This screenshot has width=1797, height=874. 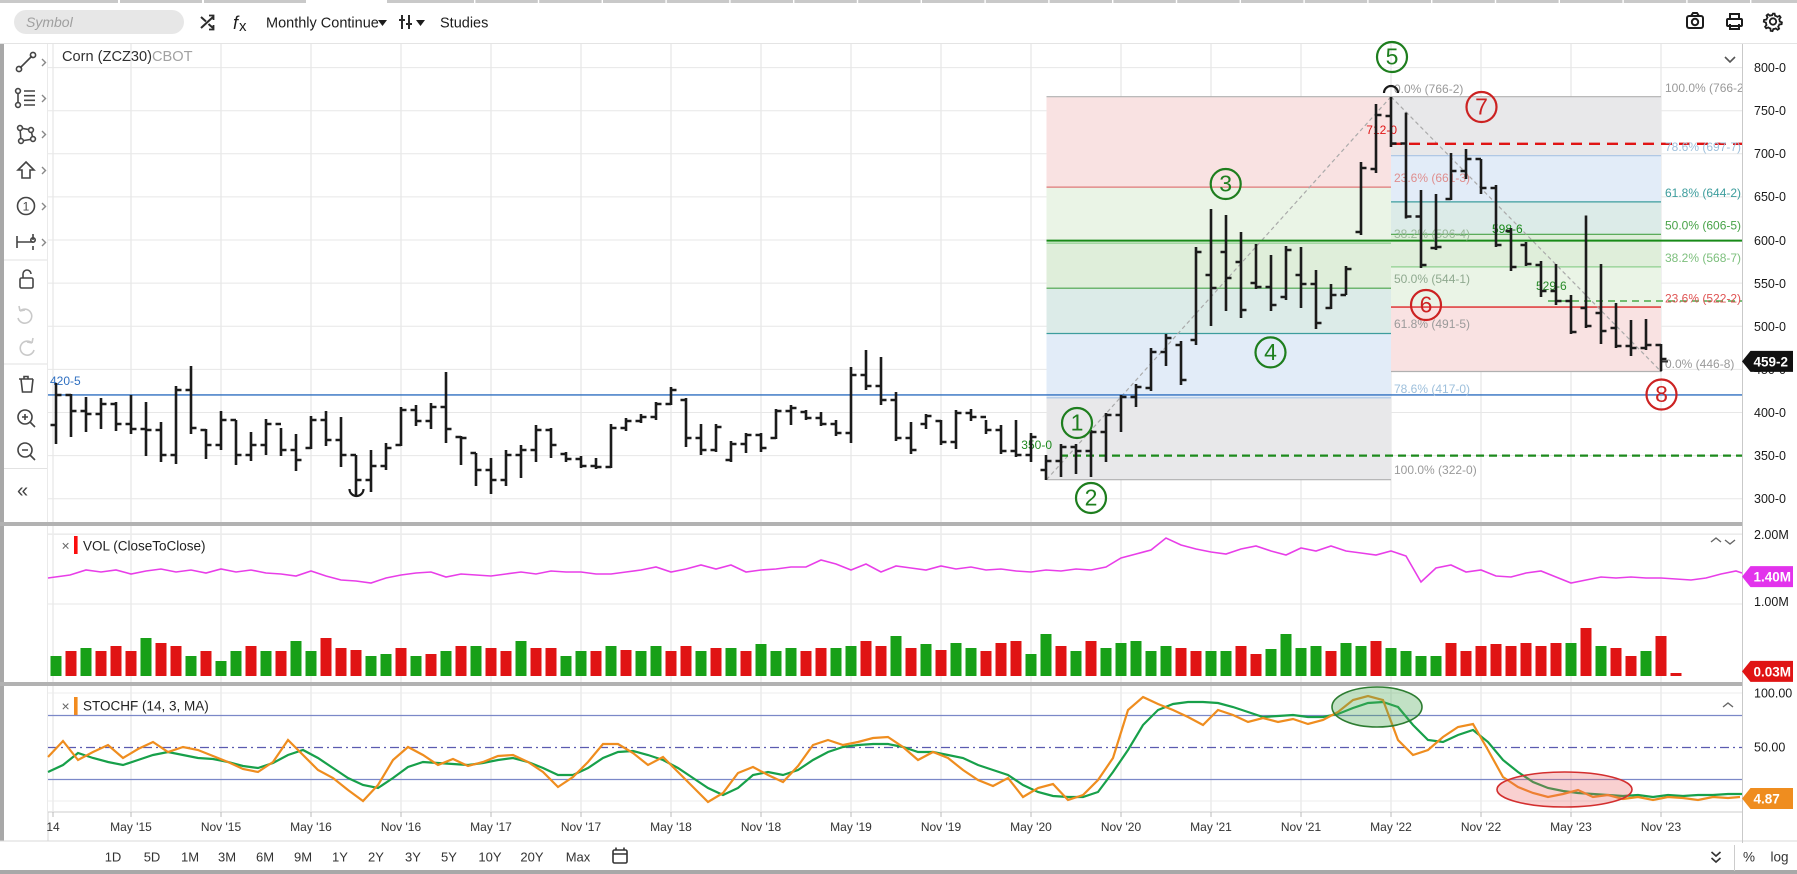 What do you see at coordinates (1770, 197) in the screenshot?
I see `svg-text: 650-0` at bounding box center [1770, 197].